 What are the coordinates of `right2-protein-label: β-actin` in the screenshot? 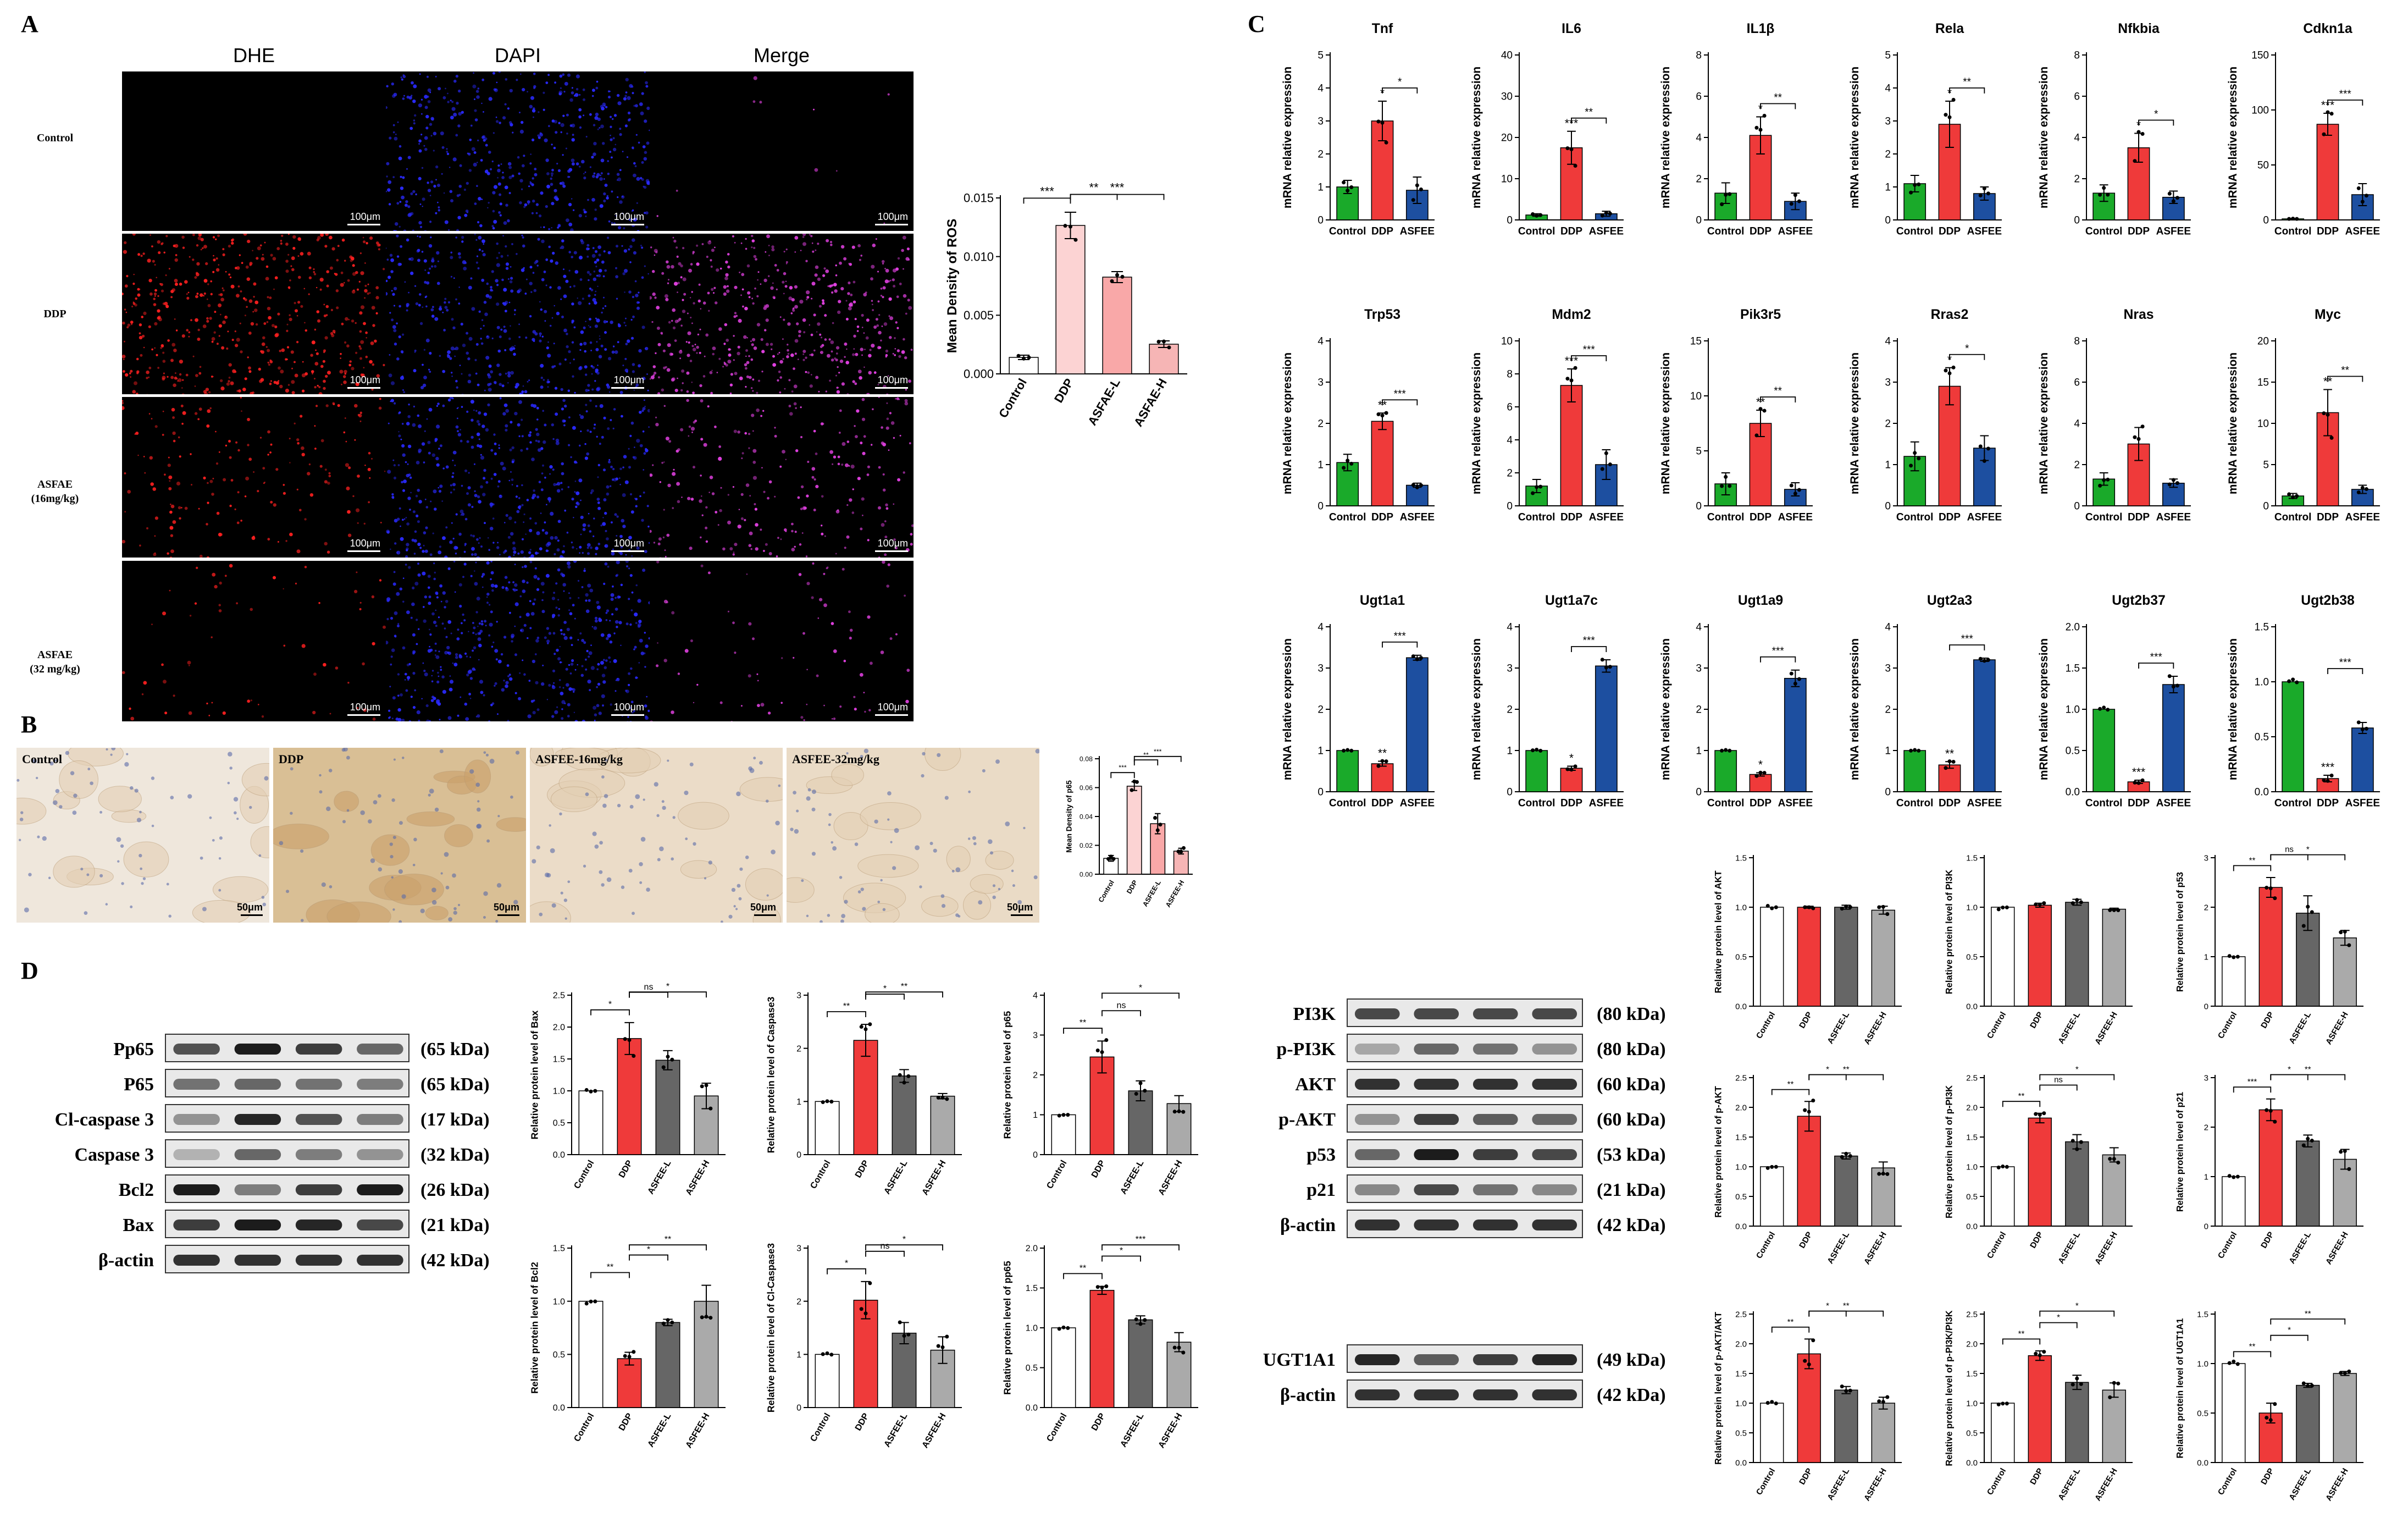 It's located at (1273, 1396).